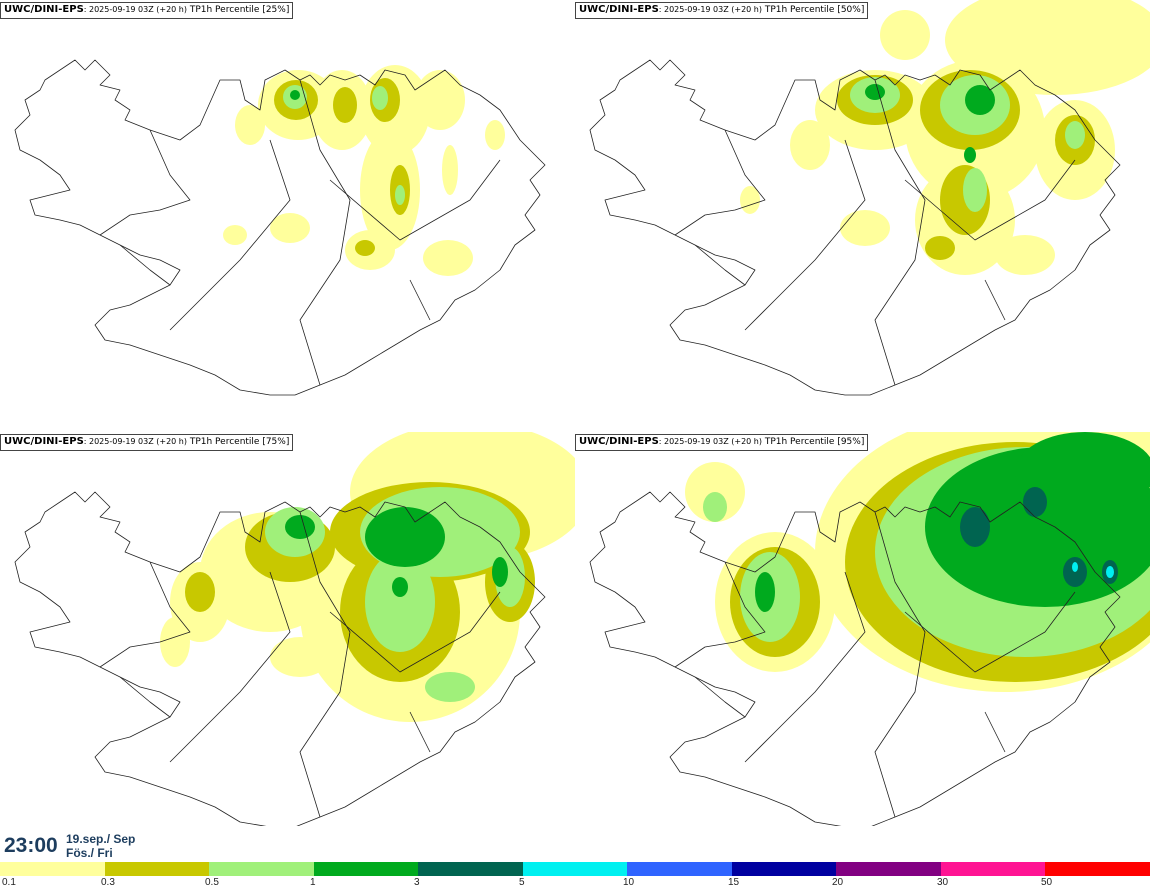 The image size is (1150, 891). I want to click on precip-layer-p95, so click(917, 562).